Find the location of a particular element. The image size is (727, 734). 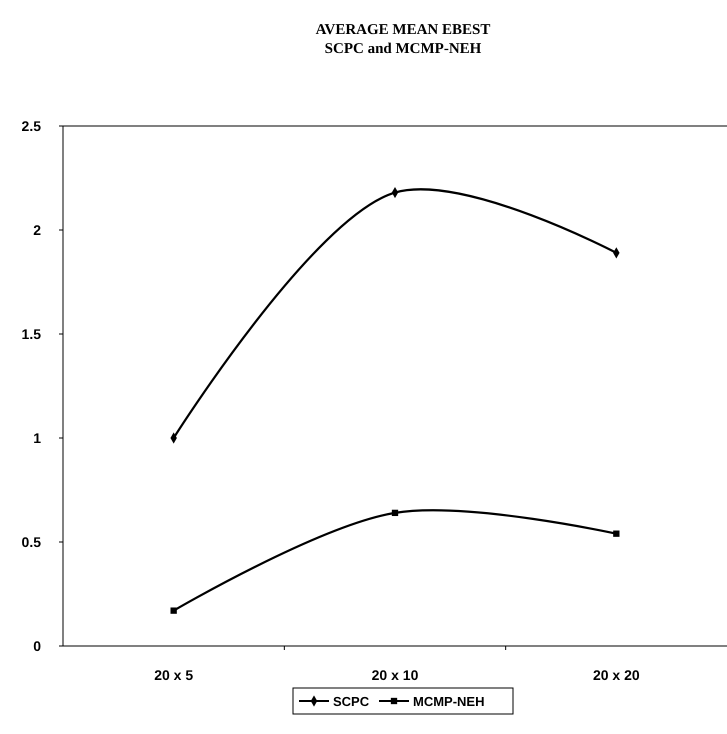

legend-label: MCMP-NEH is located at coordinates (448, 701).